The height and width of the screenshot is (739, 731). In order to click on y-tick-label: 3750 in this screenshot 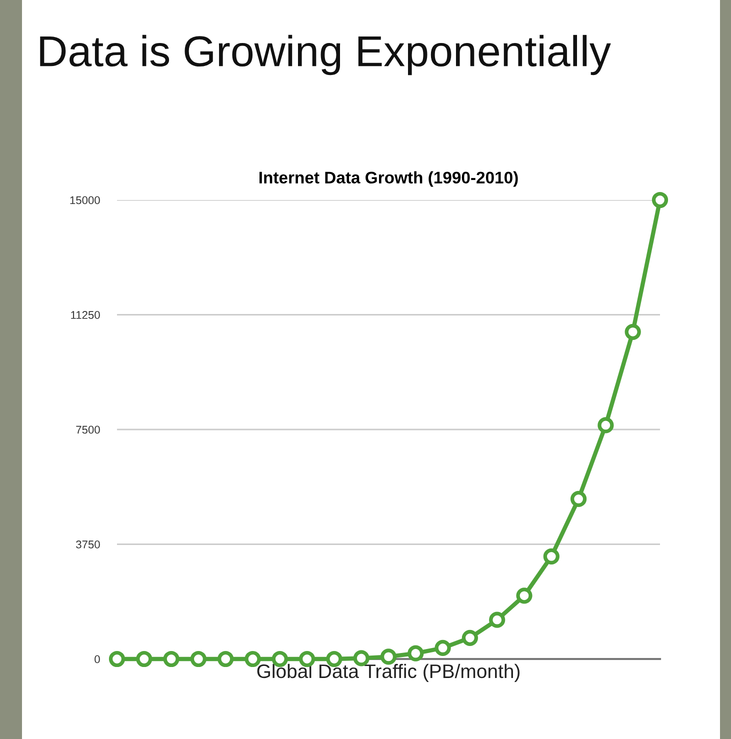, I will do `click(88, 544)`.